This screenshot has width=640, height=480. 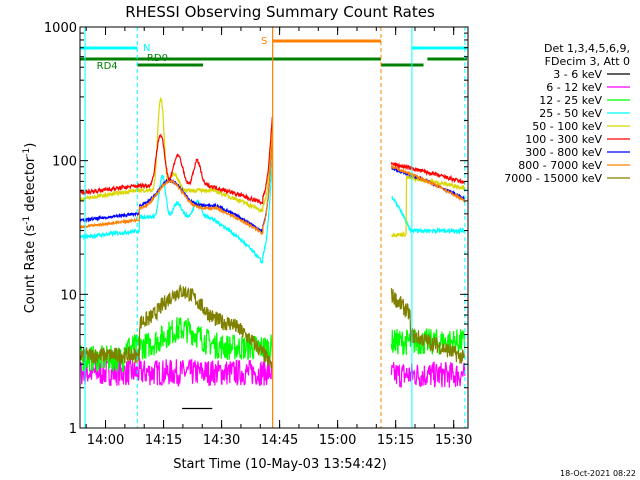 What do you see at coordinates (395, 440) in the screenshot?
I see `x-tick-label: 15:15` at bounding box center [395, 440].